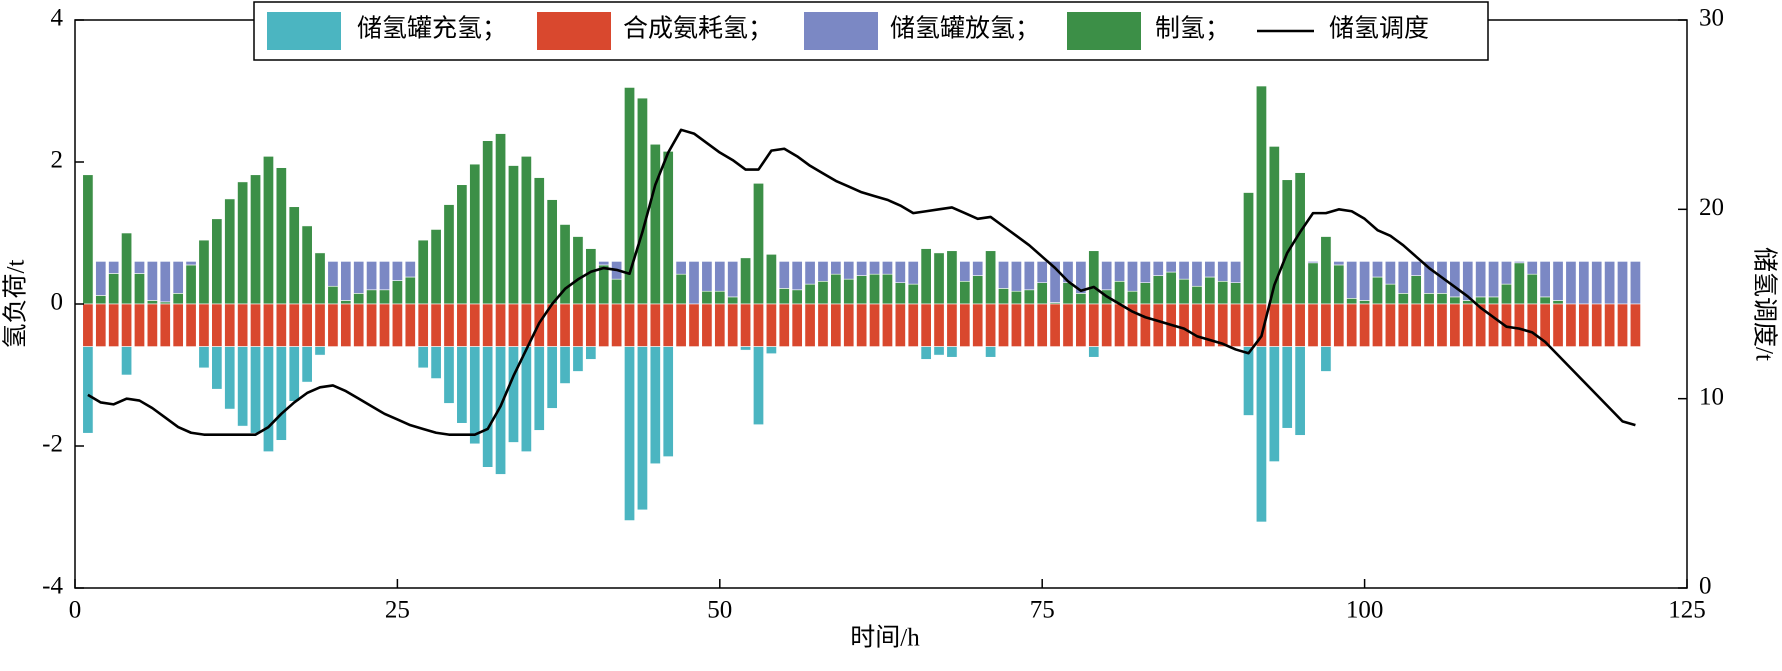 The width and height of the screenshot is (1782, 671). What do you see at coordinates (432, 29) in the screenshot?
I see `legend-label: 储氢罐充氢；` at bounding box center [432, 29].